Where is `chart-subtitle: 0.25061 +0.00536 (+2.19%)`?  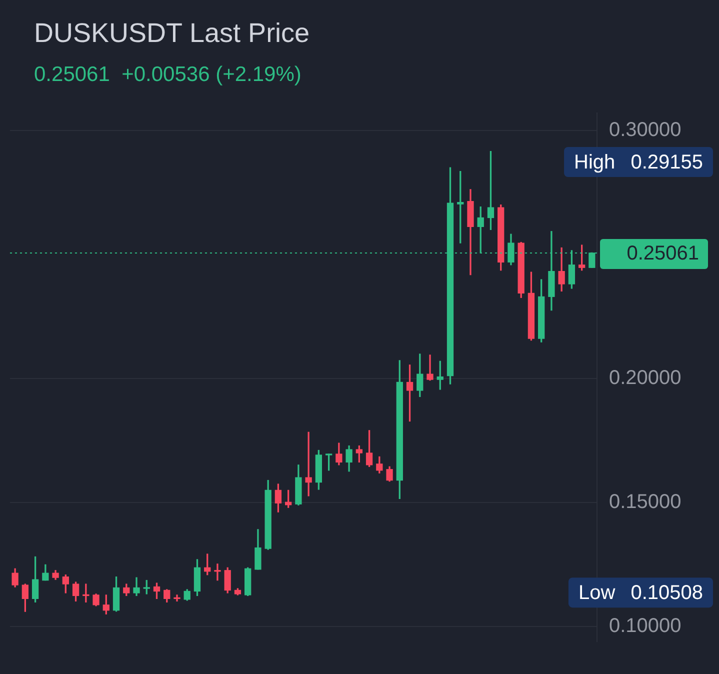
chart-subtitle: 0.25061 +0.00536 (+2.19%) is located at coordinates (168, 75).